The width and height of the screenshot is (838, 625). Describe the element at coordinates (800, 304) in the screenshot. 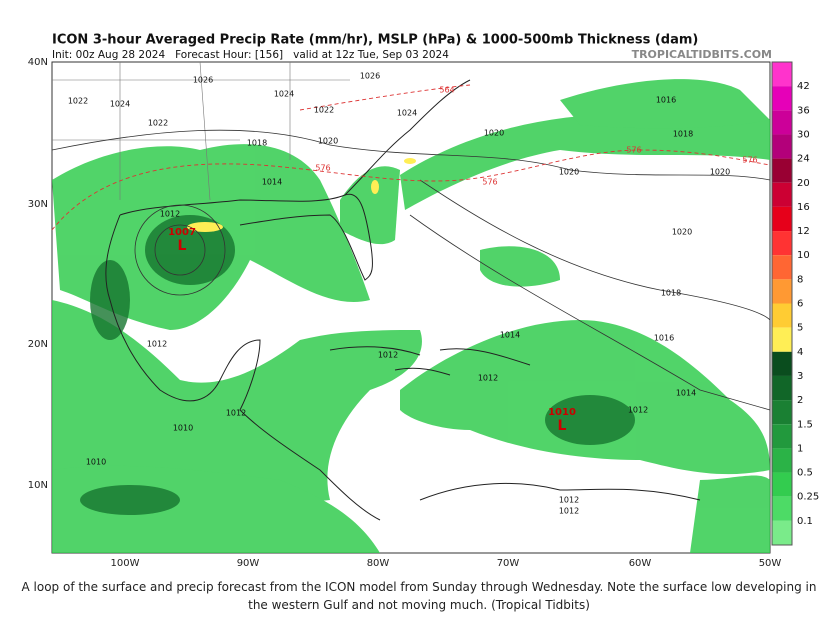

I see `colorbar-label: 6` at that location.